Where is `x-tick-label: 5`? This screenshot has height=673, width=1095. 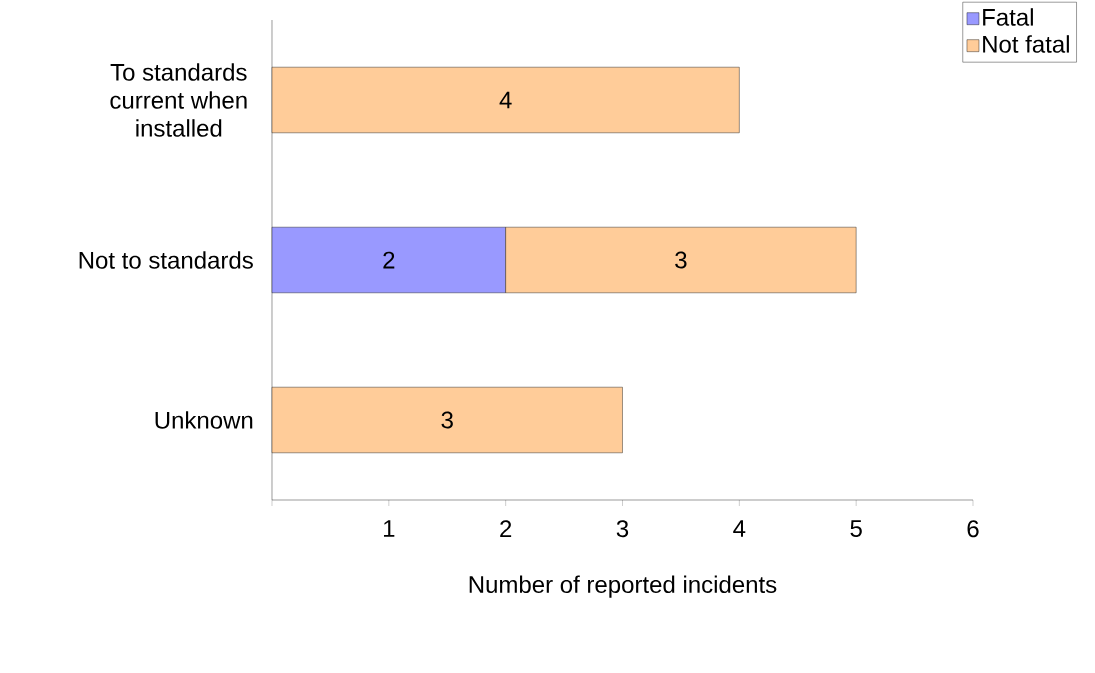
x-tick-label: 5 is located at coordinates (856, 528).